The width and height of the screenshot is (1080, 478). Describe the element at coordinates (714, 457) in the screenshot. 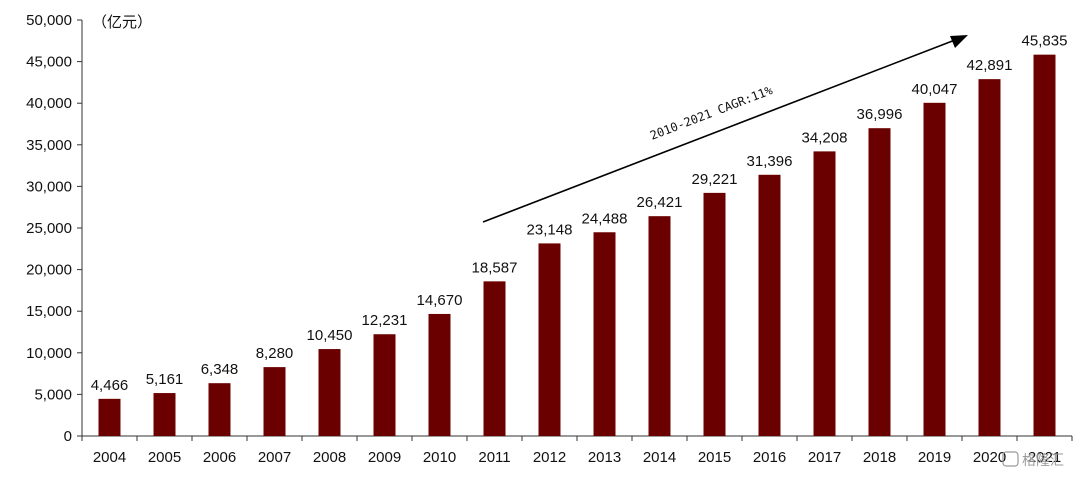

I see `x-tick-label: 2015` at that location.